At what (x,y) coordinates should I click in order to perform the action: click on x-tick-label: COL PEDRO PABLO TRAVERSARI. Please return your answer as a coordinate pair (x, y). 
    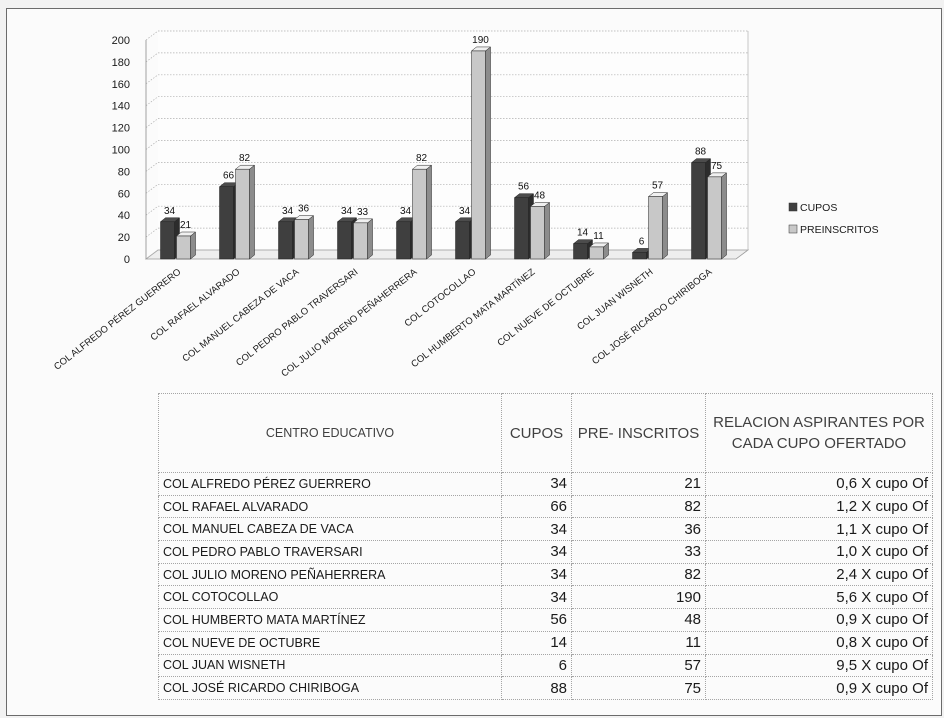
    Looking at the image, I should click on (297, 318).